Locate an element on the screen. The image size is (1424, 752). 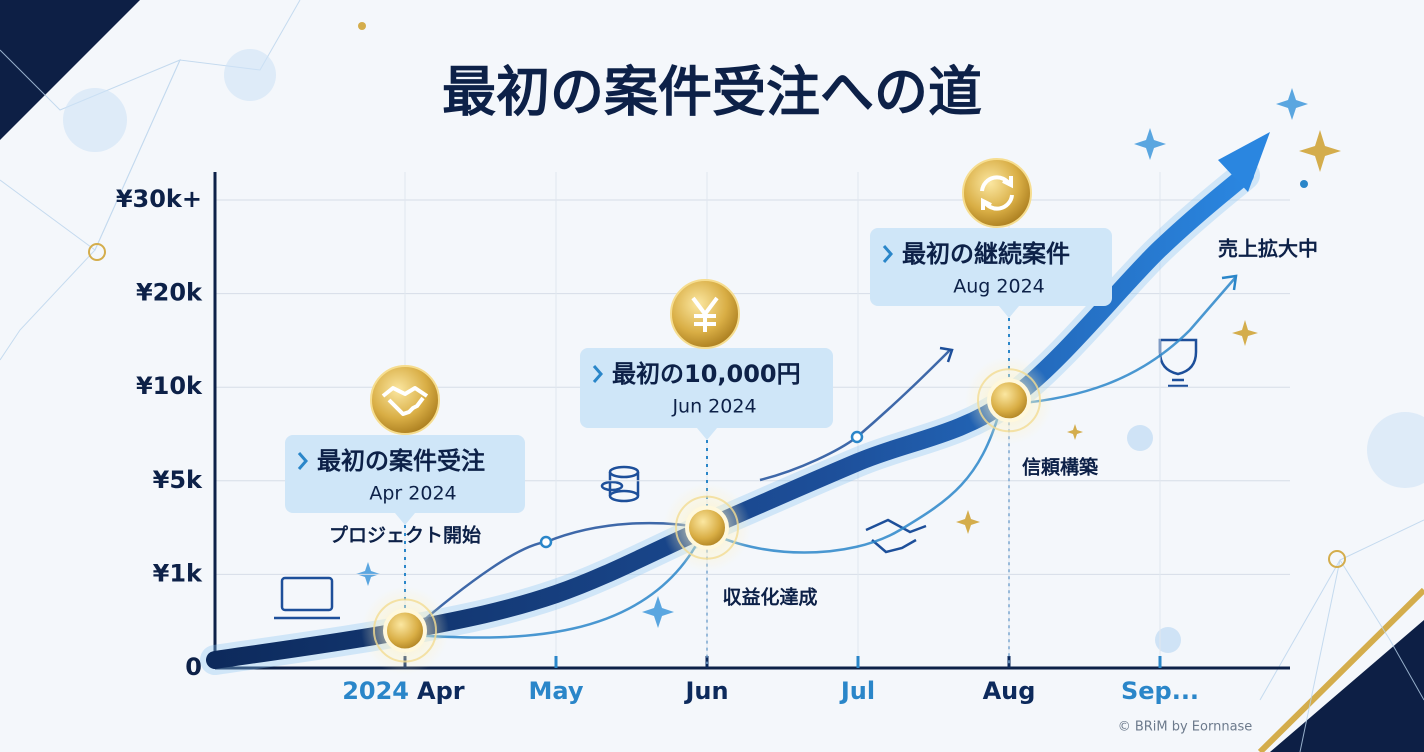
y-tick-label: 0 is located at coordinates (193, 667).